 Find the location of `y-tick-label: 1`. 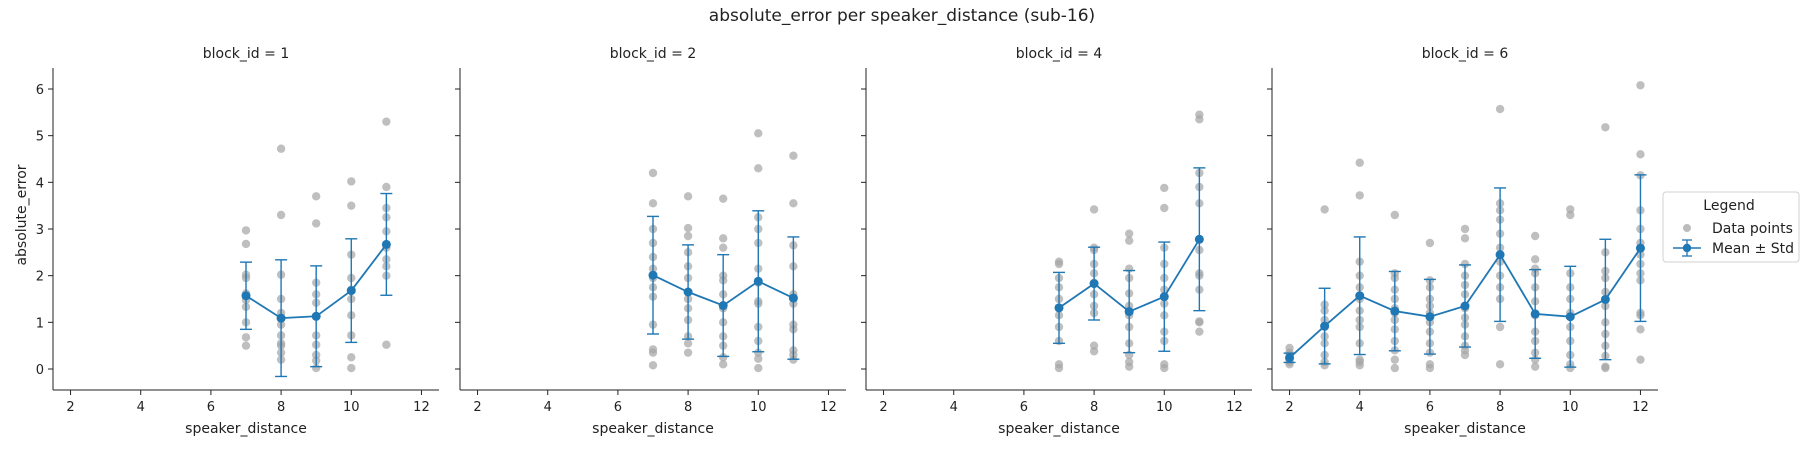

y-tick-label: 1 is located at coordinates (40, 323).